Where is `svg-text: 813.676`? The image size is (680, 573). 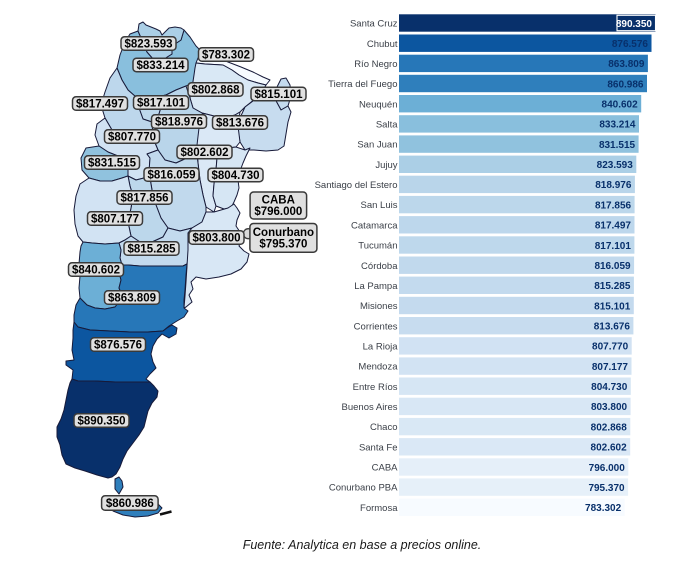 svg-text: 813.676 is located at coordinates (612, 327).